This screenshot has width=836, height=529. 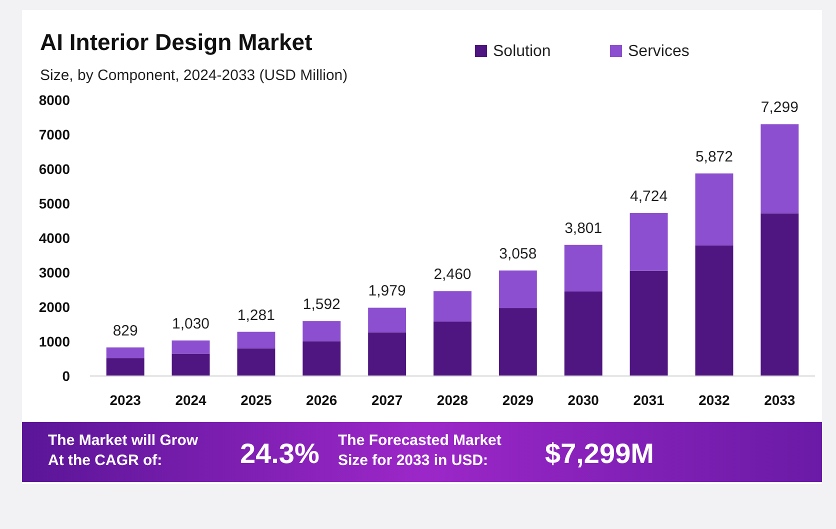 I want to click on legend-label: Services, so click(x=659, y=51).